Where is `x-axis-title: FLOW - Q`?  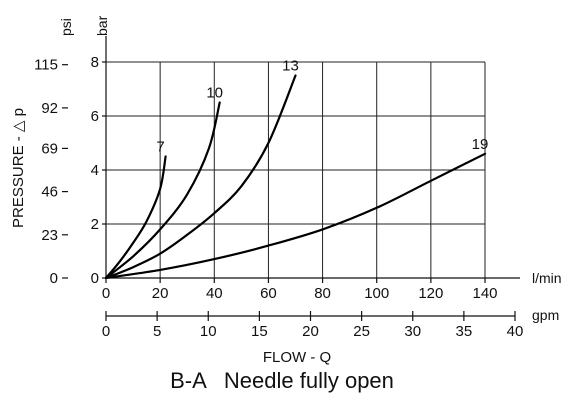
x-axis-title: FLOW - Q is located at coordinates (297, 357).